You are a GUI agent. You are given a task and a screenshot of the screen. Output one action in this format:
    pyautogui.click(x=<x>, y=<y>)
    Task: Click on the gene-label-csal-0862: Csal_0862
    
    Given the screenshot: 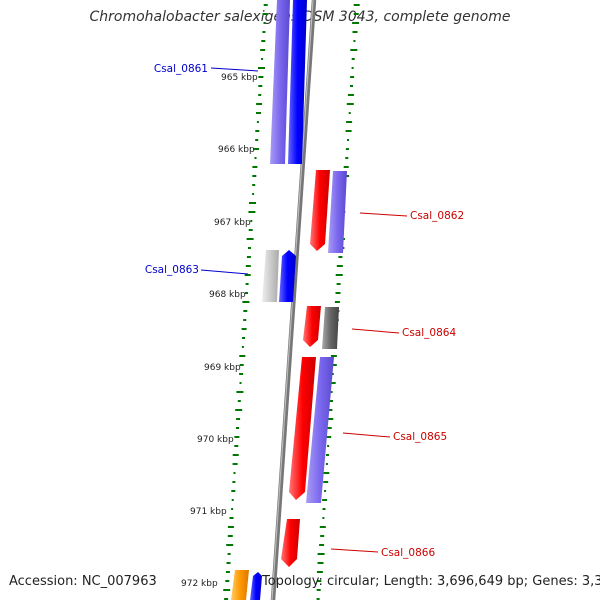 What is the action you would take?
    pyautogui.click(x=437, y=216)
    